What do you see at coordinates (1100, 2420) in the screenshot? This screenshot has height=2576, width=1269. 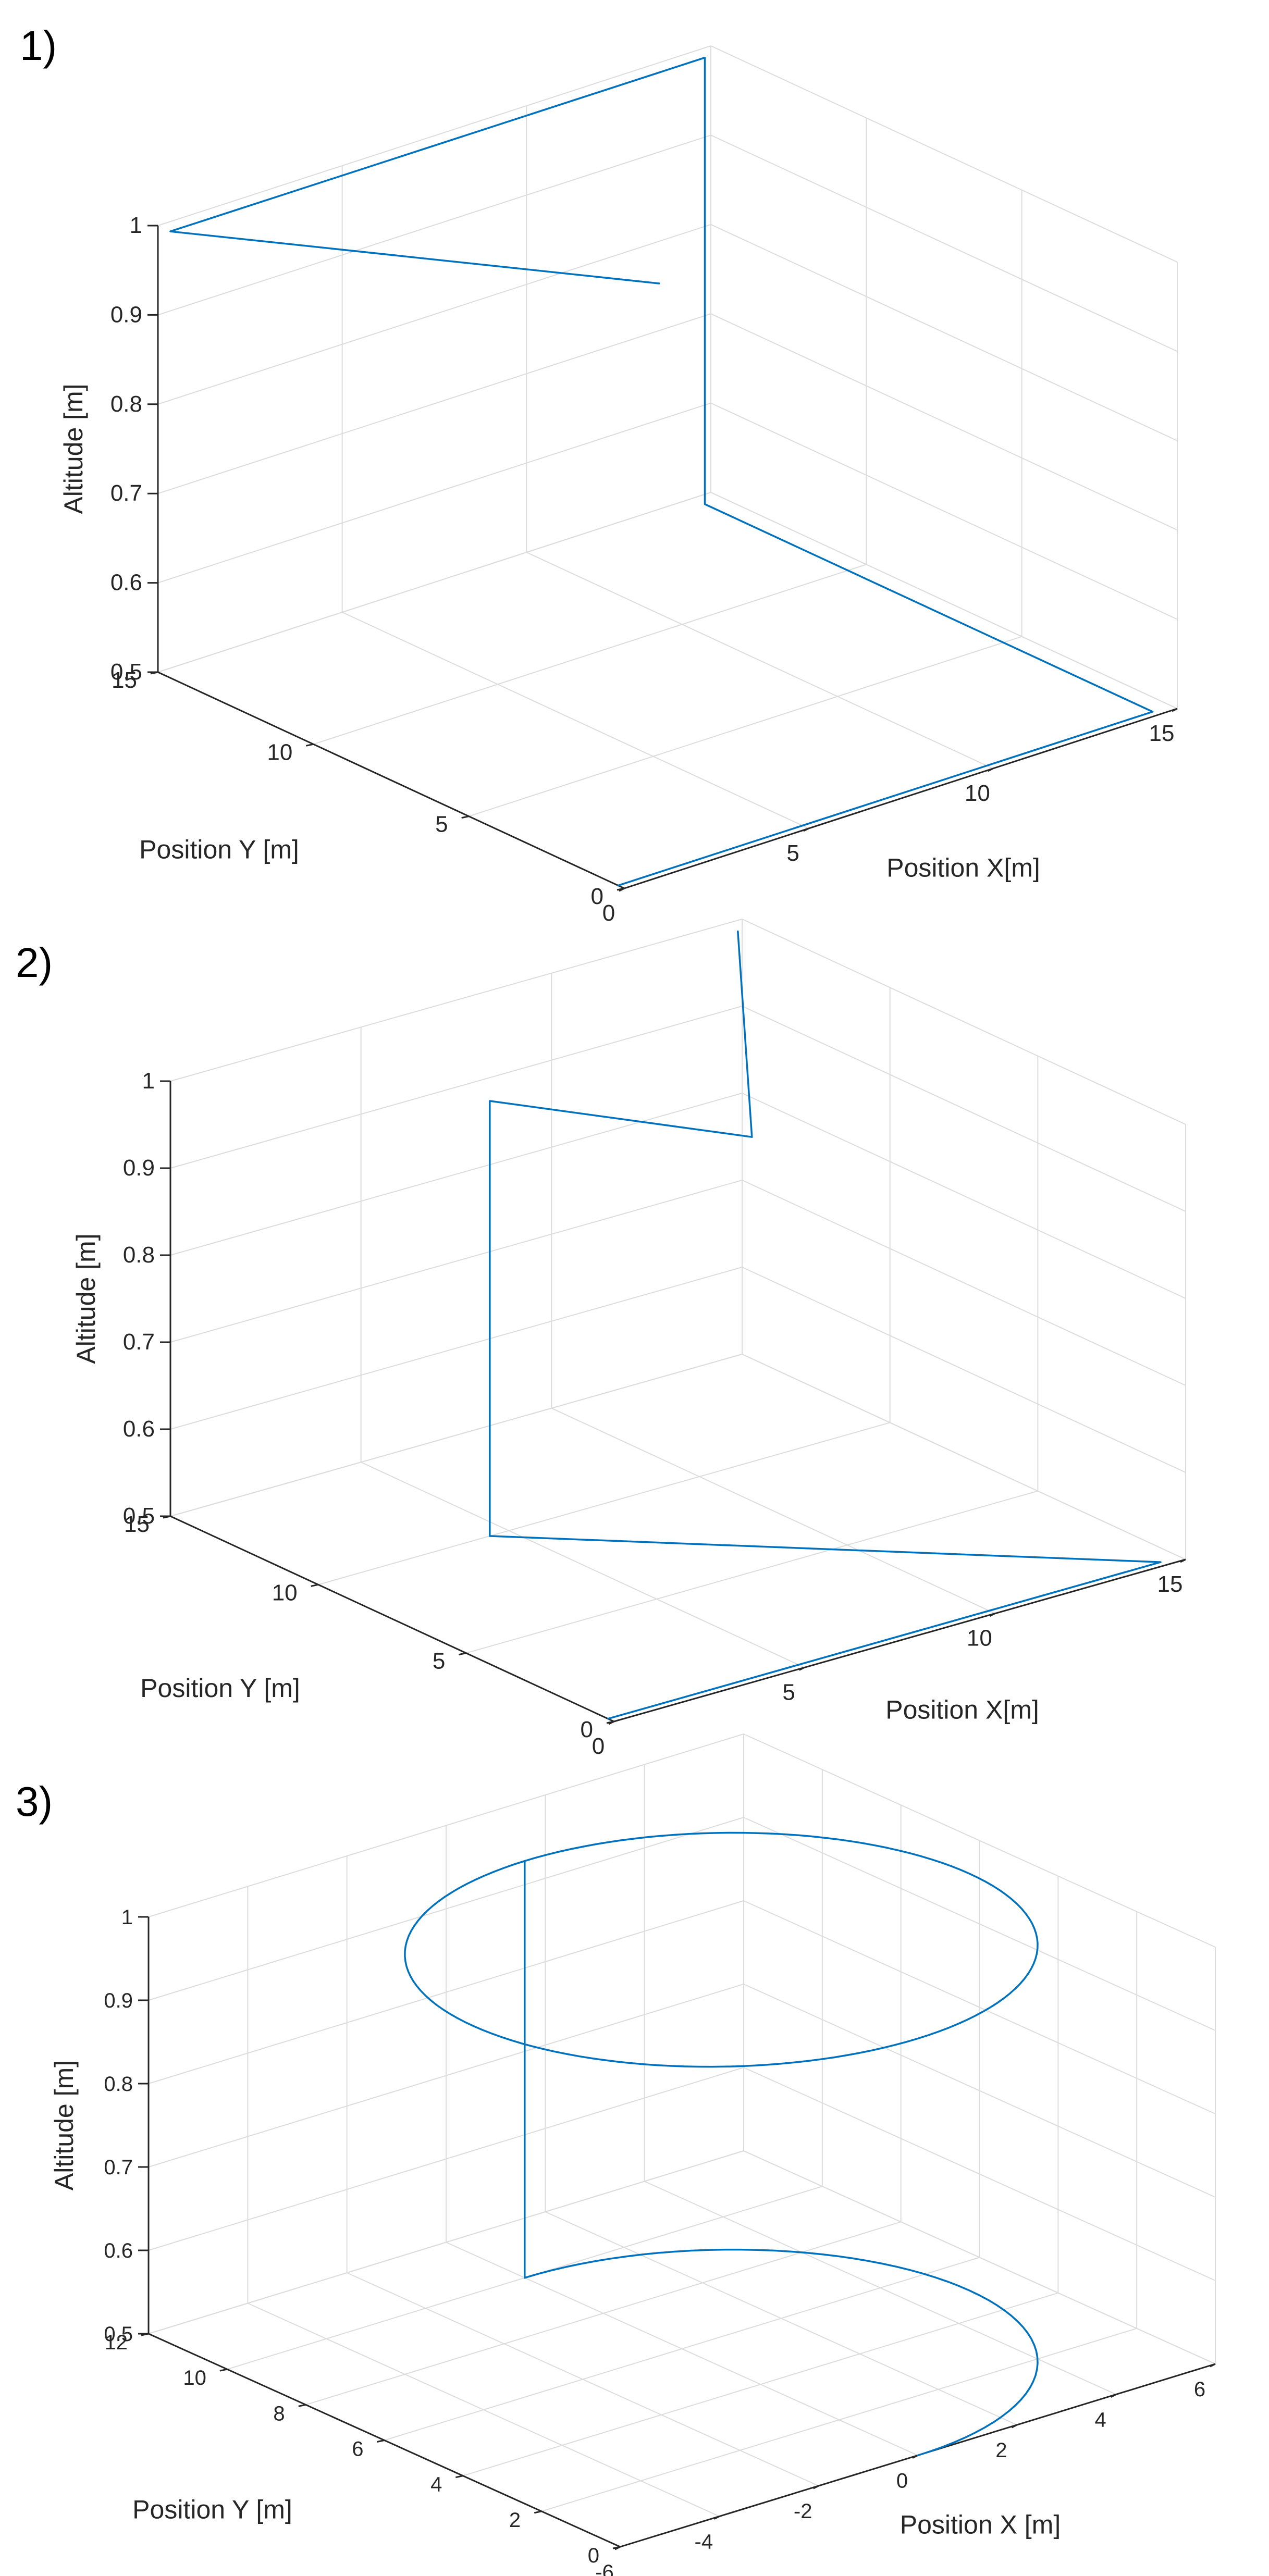 I see `x-tick-label: 4` at bounding box center [1100, 2420].